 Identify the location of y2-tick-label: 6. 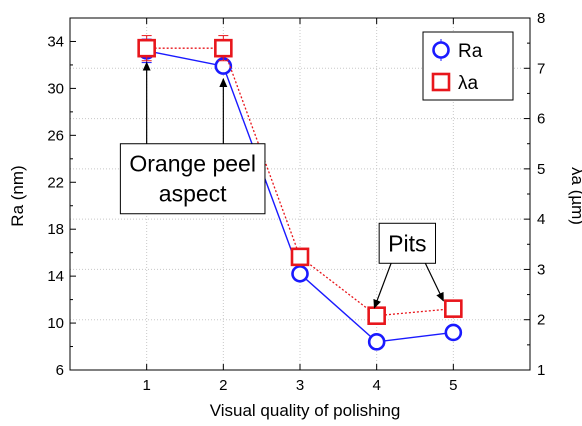
(541, 119).